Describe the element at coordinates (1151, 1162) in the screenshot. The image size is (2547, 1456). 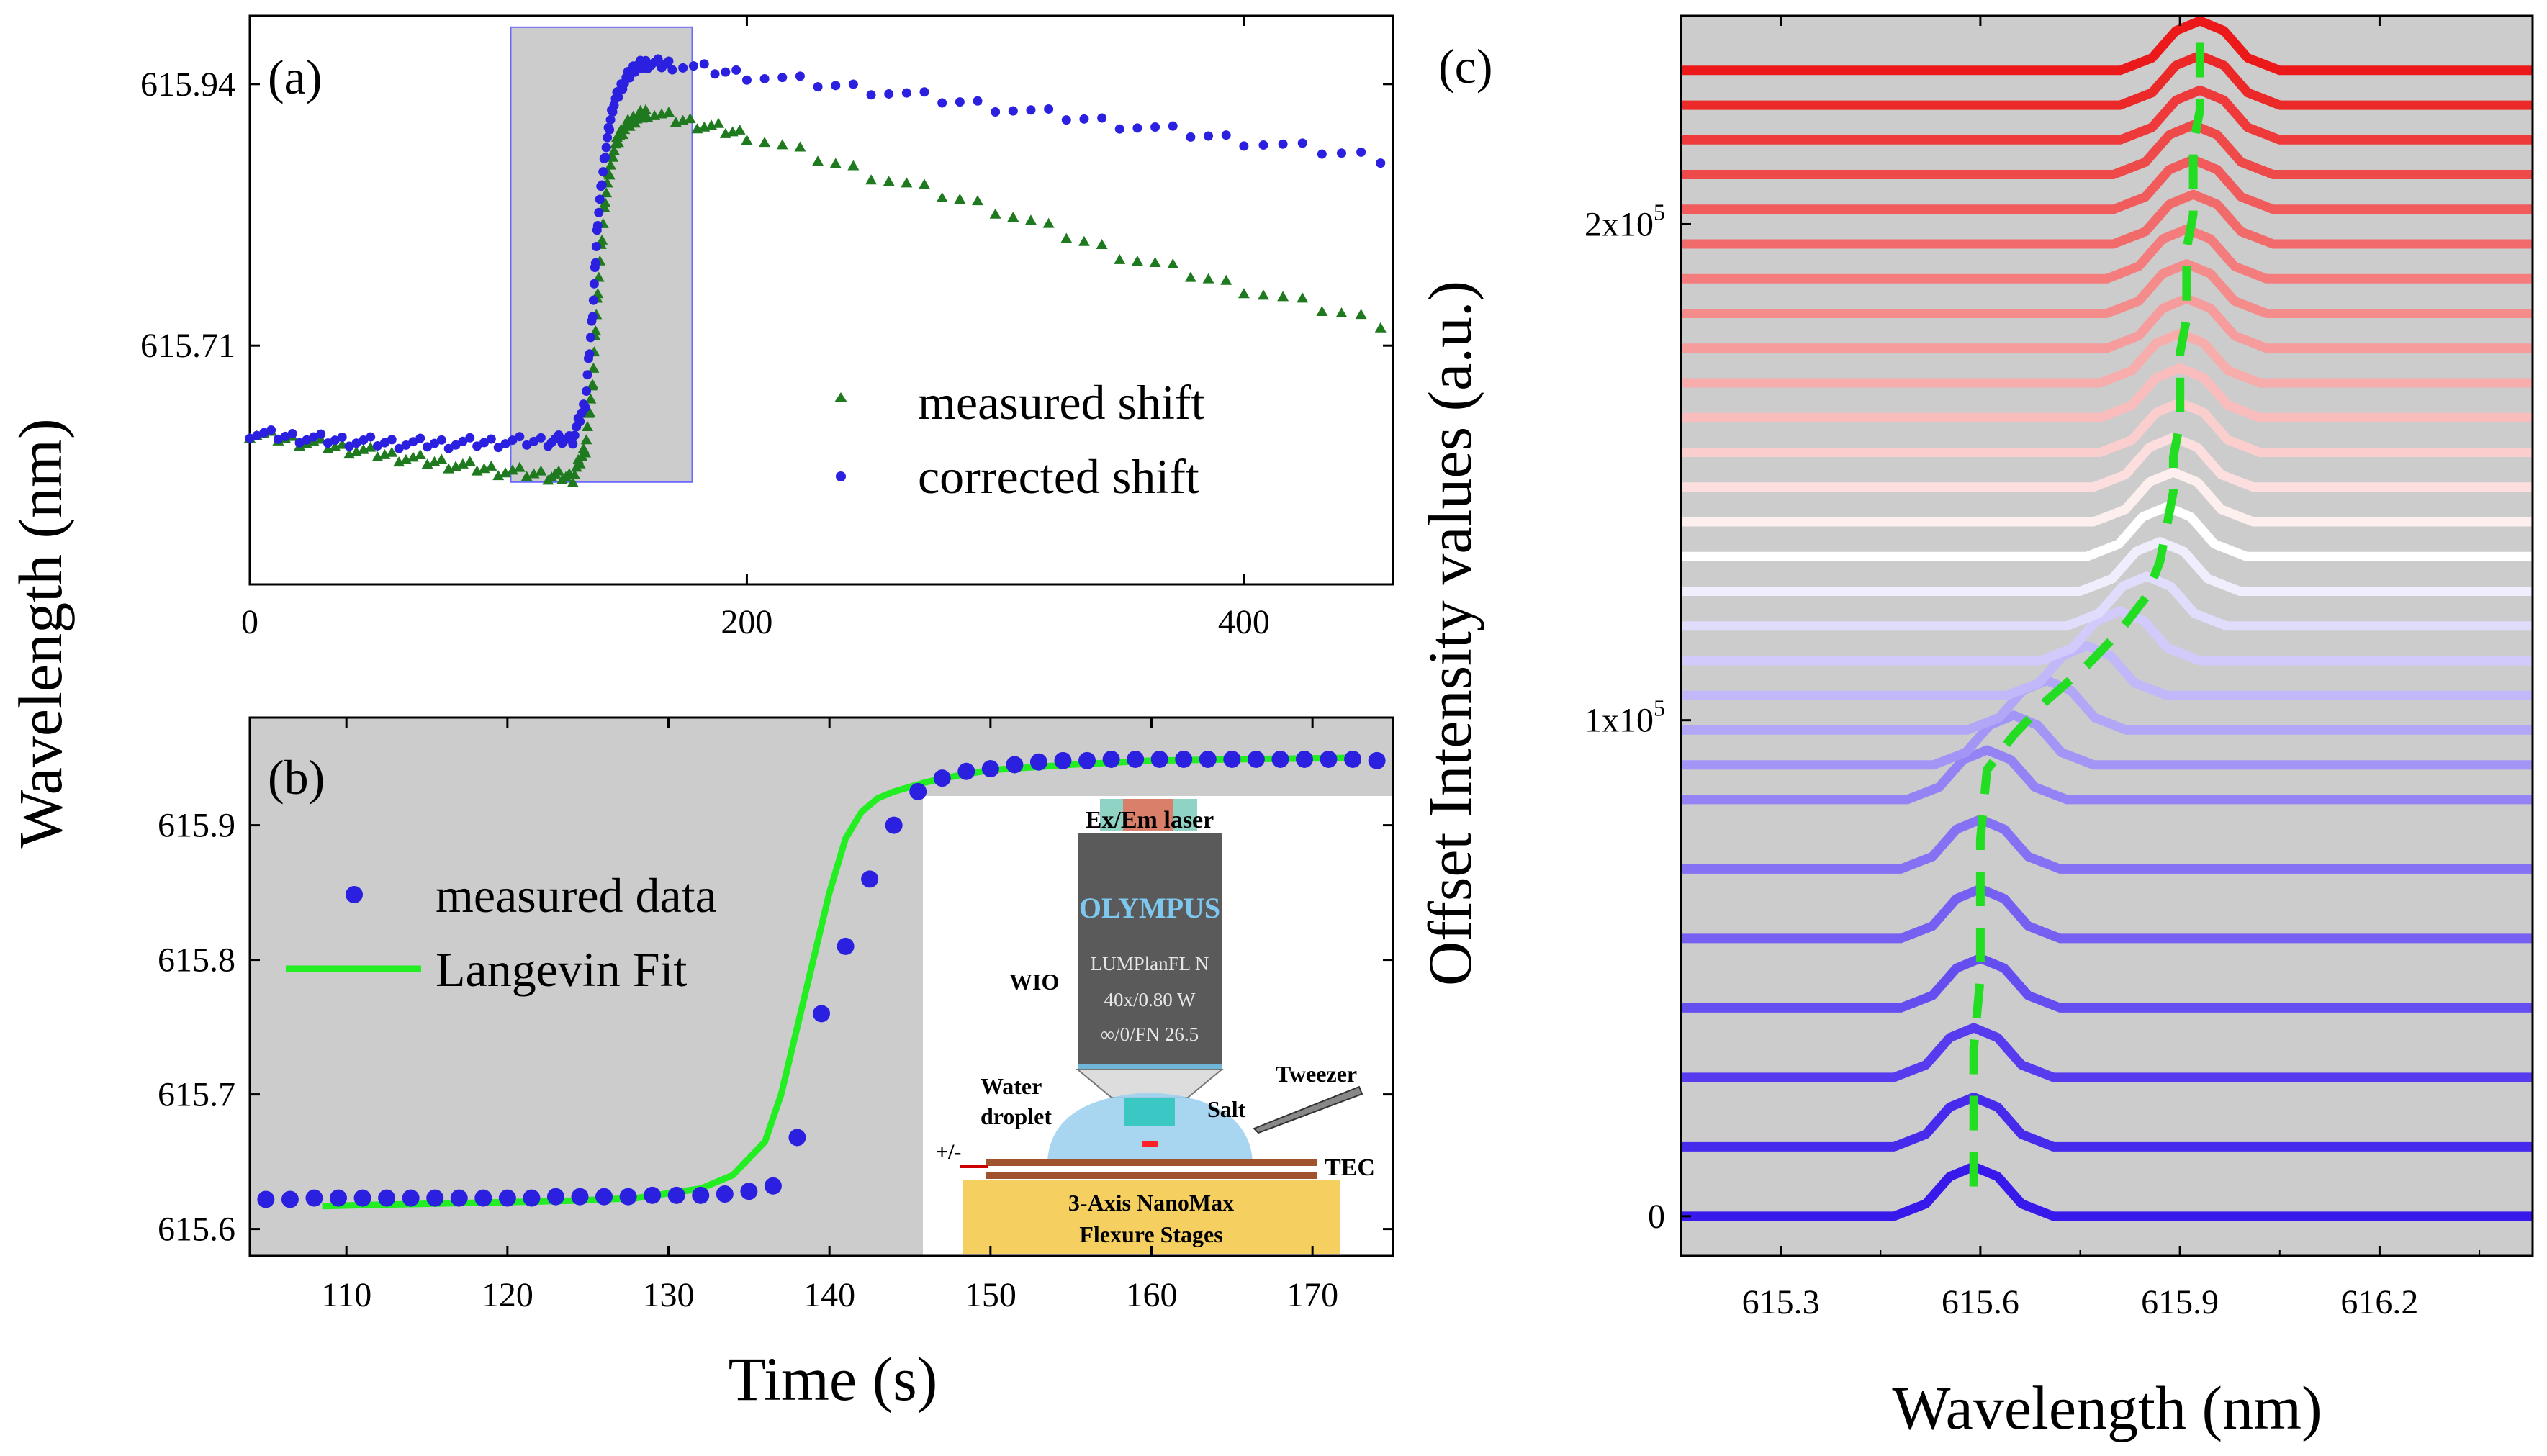
I see `tec-plate-top` at that location.